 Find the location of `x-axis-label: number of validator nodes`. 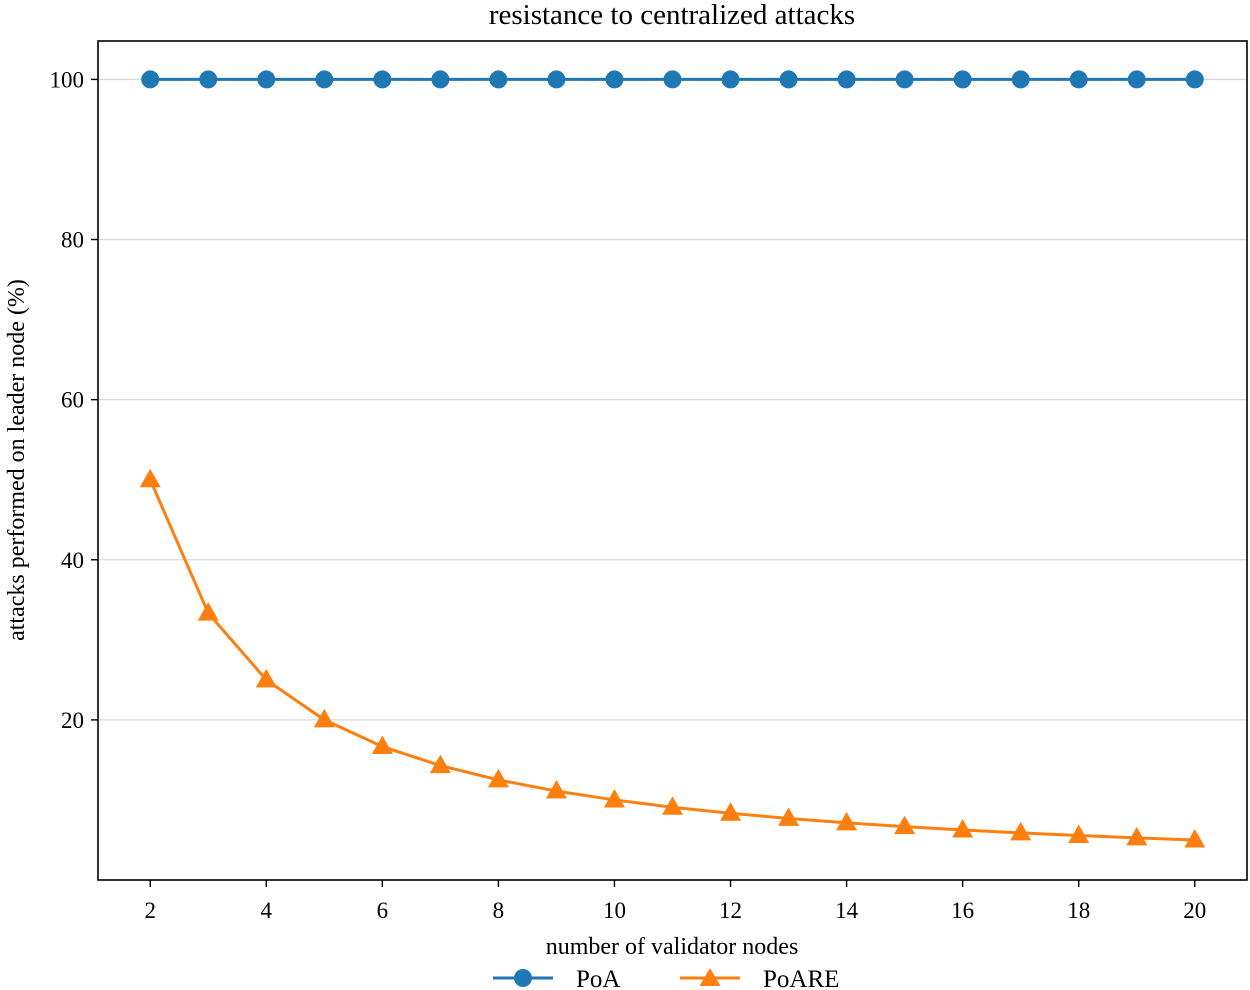

x-axis-label: number of validator nodes is located at coordinates (672, 947).